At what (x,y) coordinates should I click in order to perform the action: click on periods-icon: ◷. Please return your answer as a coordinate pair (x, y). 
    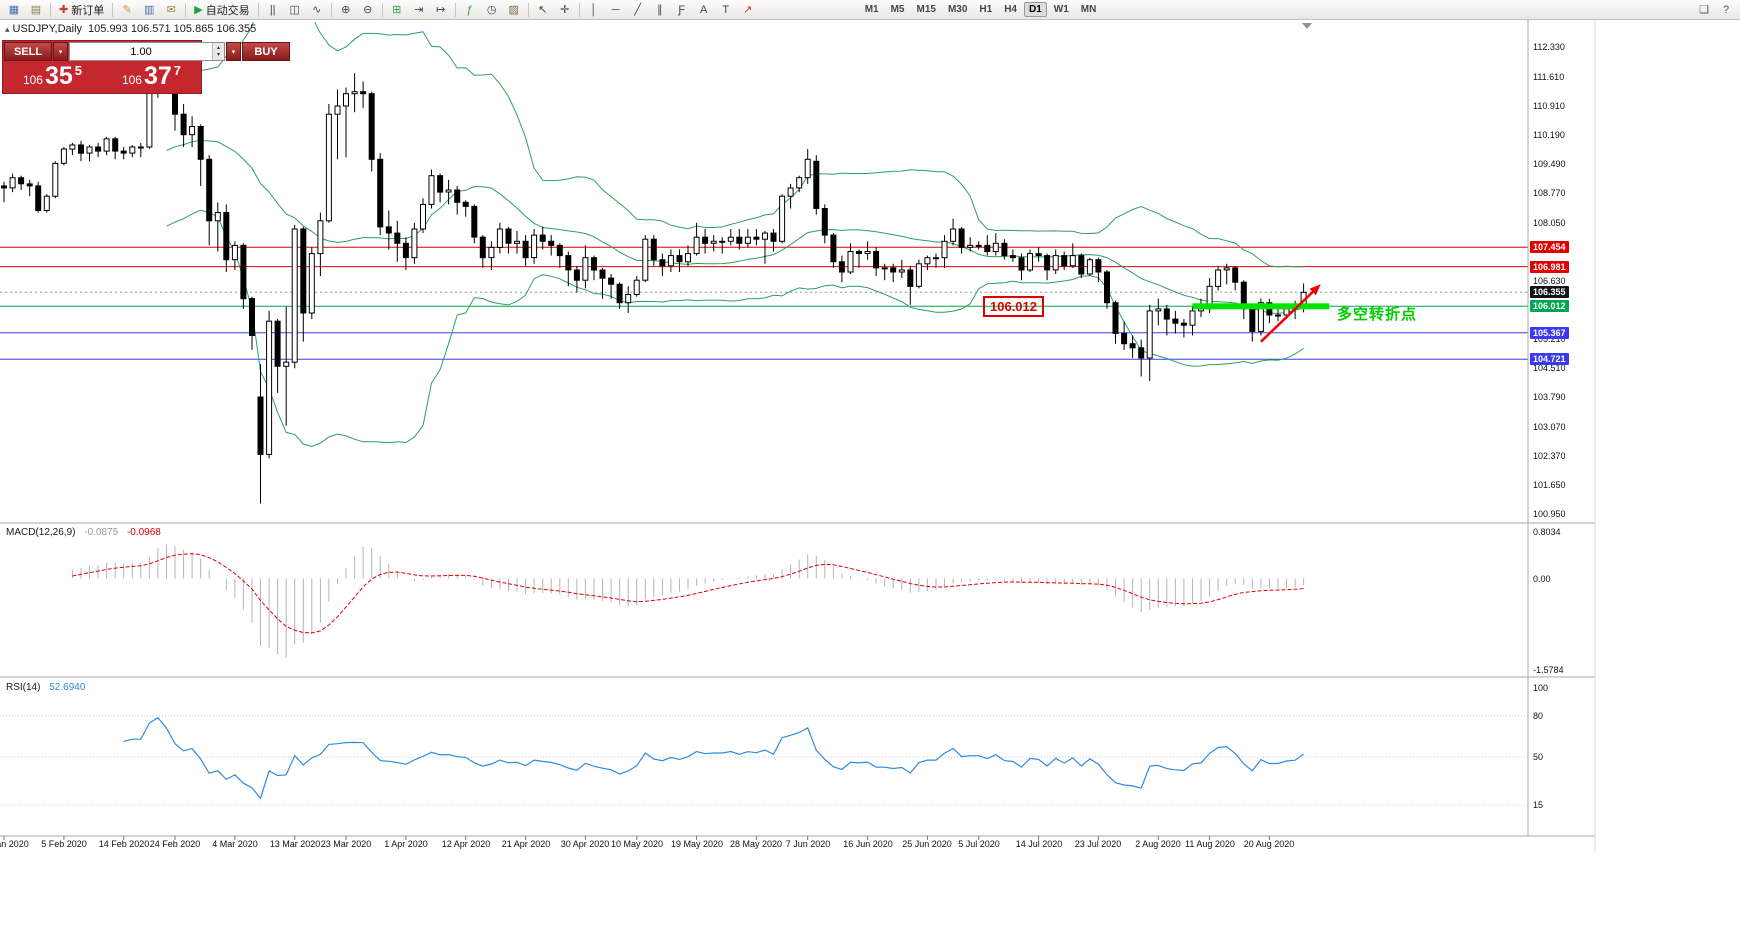
    Looking at the image, I should click on (491, 10).